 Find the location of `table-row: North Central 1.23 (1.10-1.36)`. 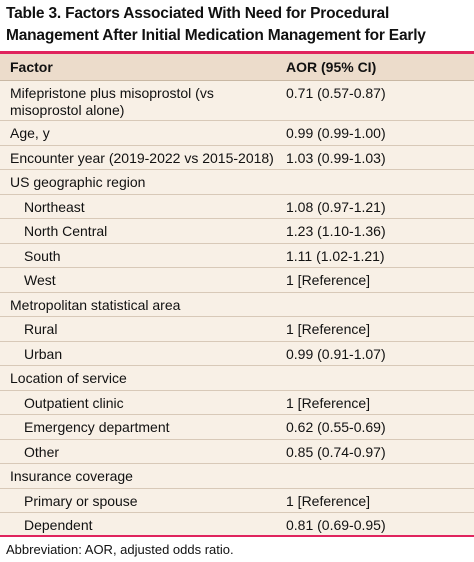

table-row: North Central 1.23 (1.10-1.36) is located at coordinates (237, 231).